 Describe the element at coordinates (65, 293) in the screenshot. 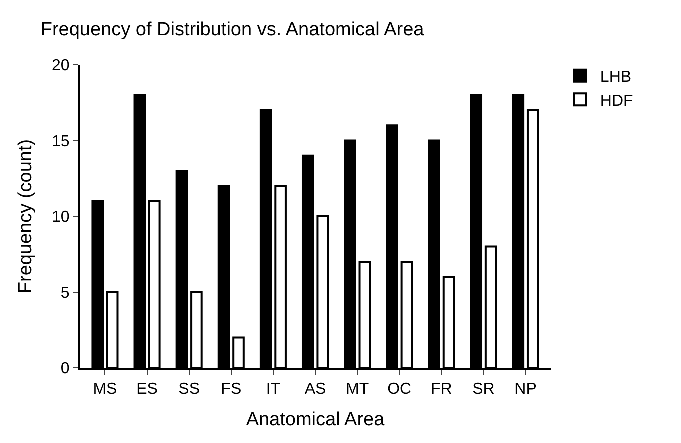

I see `y-tick-label: 5` at that location.